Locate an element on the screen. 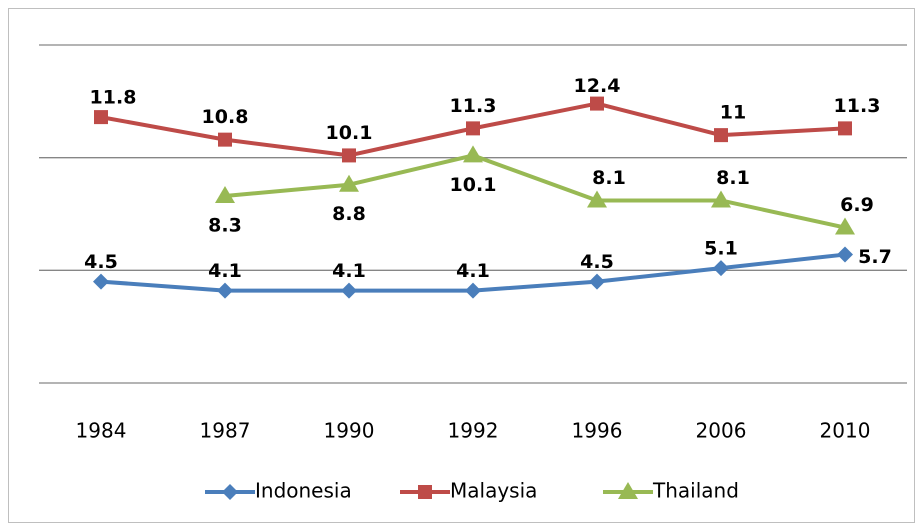  series-line is located at coordinates (535, 191).